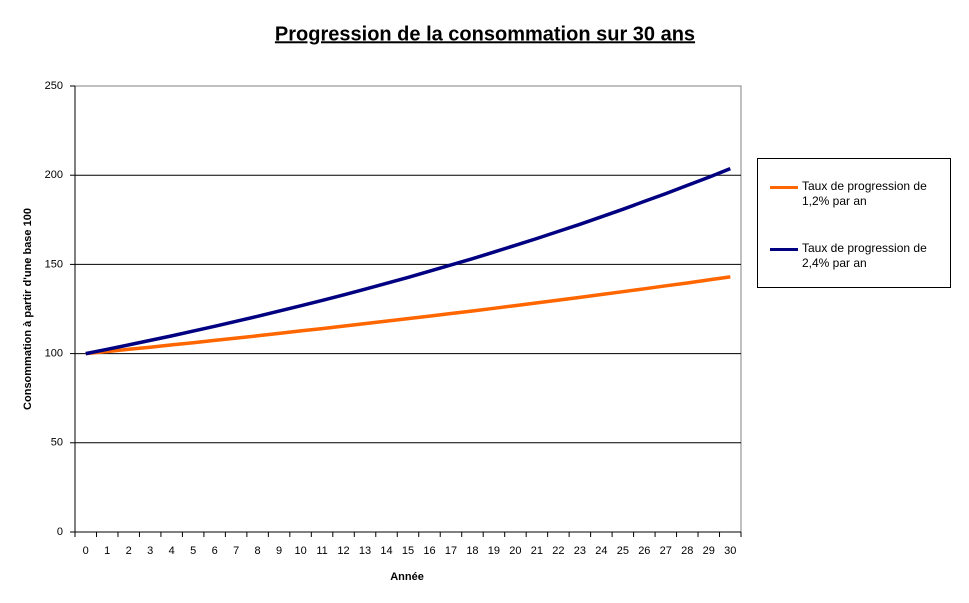 This screenshot has height=603, width=969. What do you see at coordinates (129, 551) in the screenshot?
I see `x-tick-label: 2` at bounding box center [129, 551].